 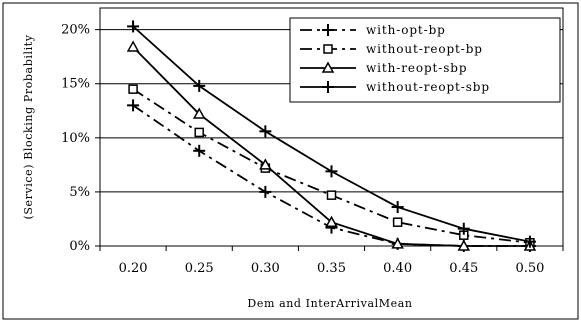 I want to click on x-tick-label: 0.25, so click(x=199, y=268).